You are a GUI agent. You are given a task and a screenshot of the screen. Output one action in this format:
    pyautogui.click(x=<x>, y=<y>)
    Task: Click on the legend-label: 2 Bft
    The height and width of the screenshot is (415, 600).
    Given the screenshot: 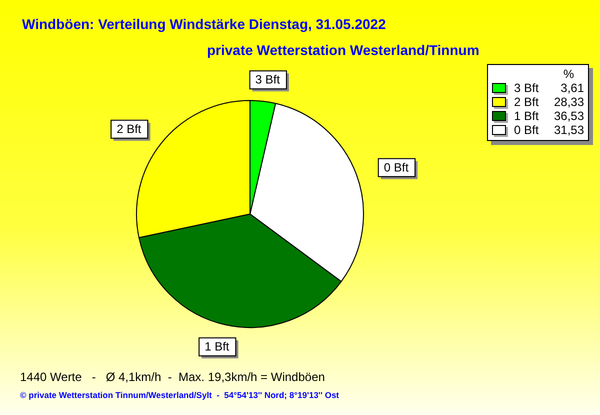 What is the action you would take?
    pyautogui.click(x=527, y=102)
    